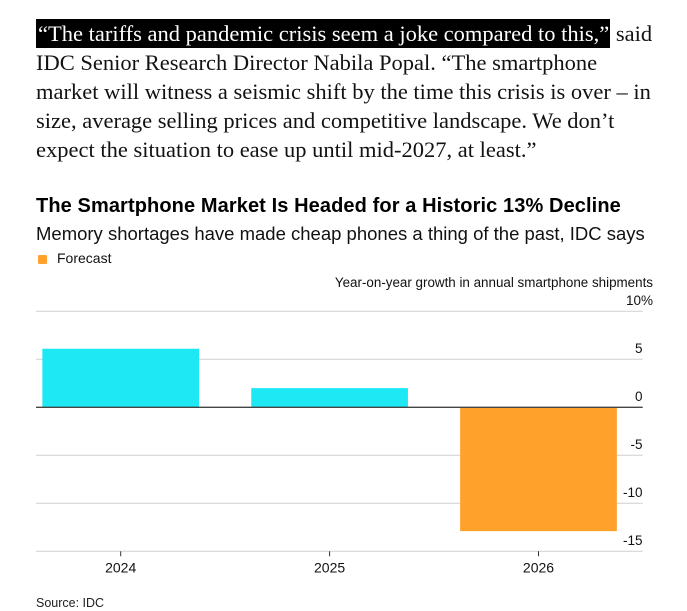 The image size is (687, 611). Describe the element at coordinates (538, 567) in the screenshot. I see `x-tick-label: 2026` at that location.